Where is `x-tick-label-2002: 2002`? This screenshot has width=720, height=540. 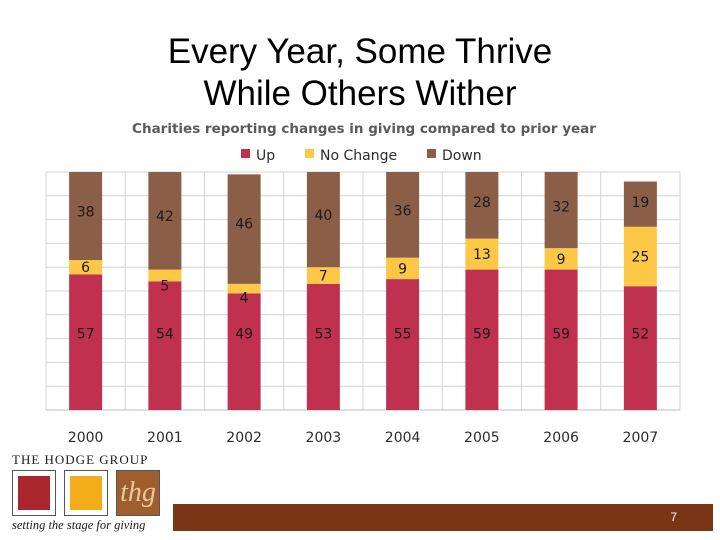
x-tick-label-2002: 2002 is located at coordinates (244, 438).